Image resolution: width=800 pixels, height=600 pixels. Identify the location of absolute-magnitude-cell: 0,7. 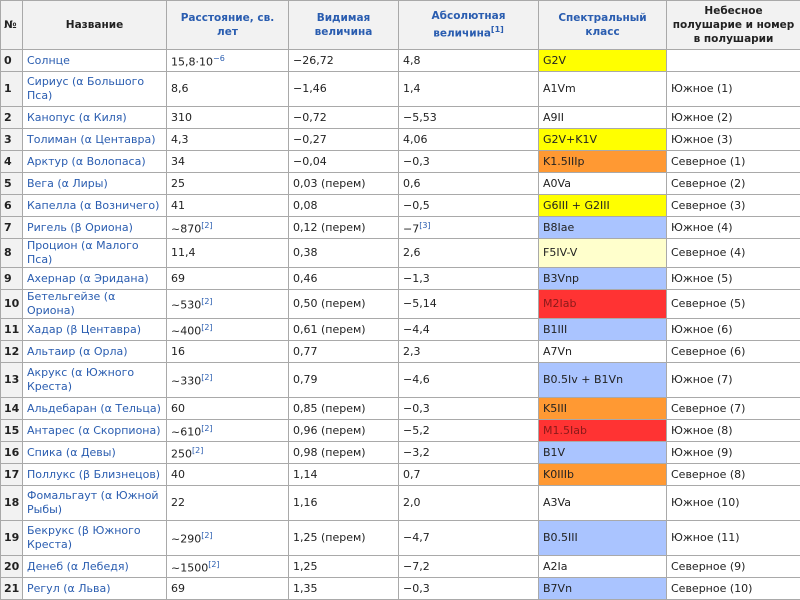
(468, 474).